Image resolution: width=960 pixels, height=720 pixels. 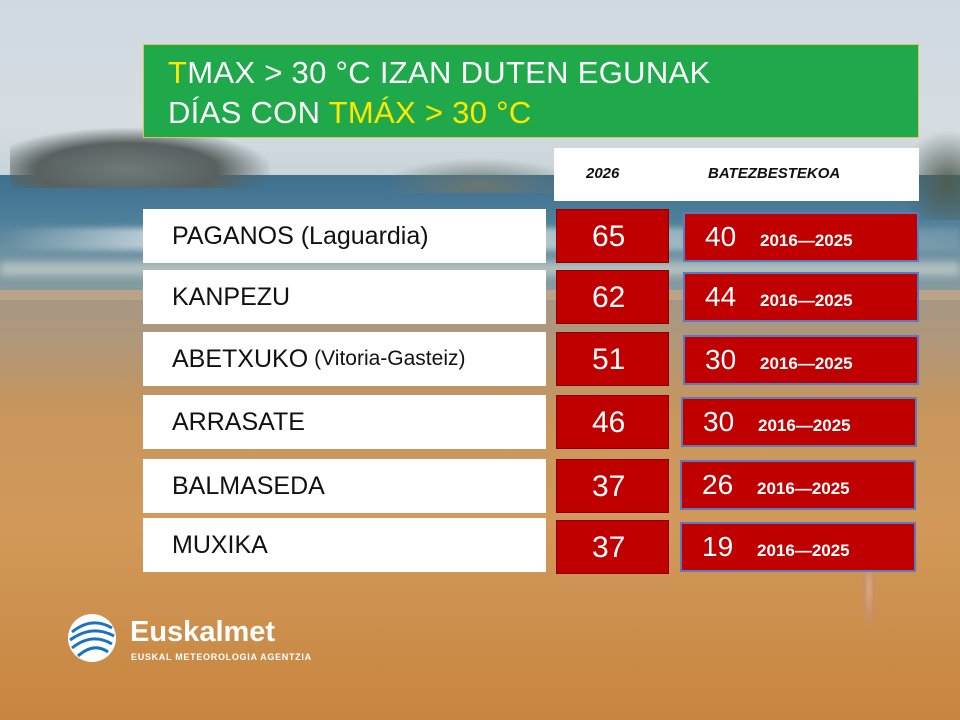 I want to click on header-average: BATEZBESTEKOA, so click(x=774, y=173).